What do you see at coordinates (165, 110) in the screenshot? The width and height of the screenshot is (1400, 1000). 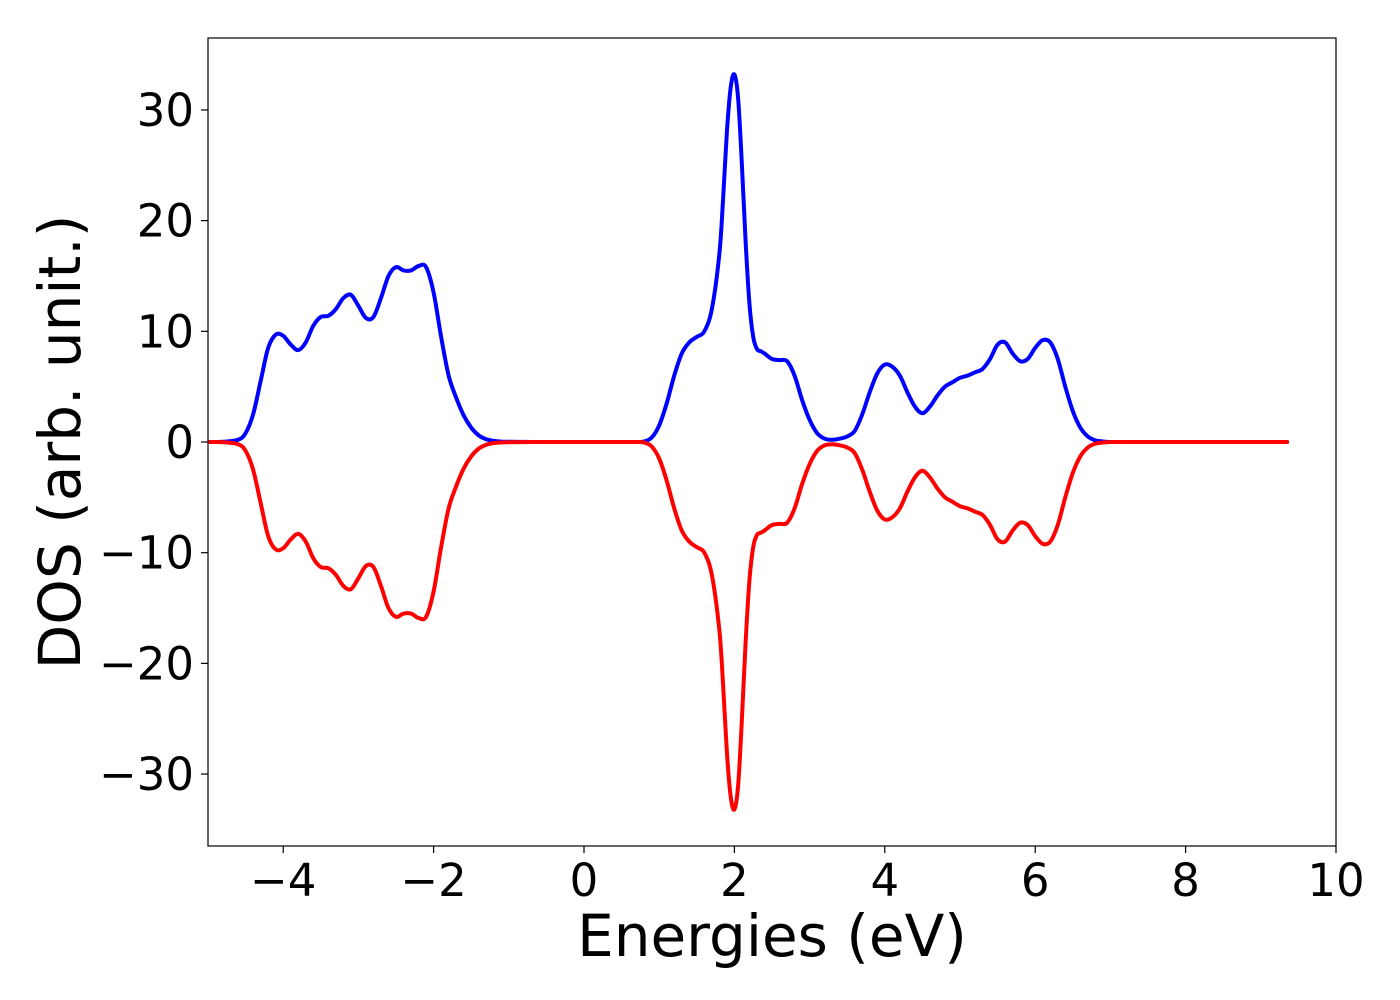 I see `y-tick-label: 30` at bounding box center [165, 110].